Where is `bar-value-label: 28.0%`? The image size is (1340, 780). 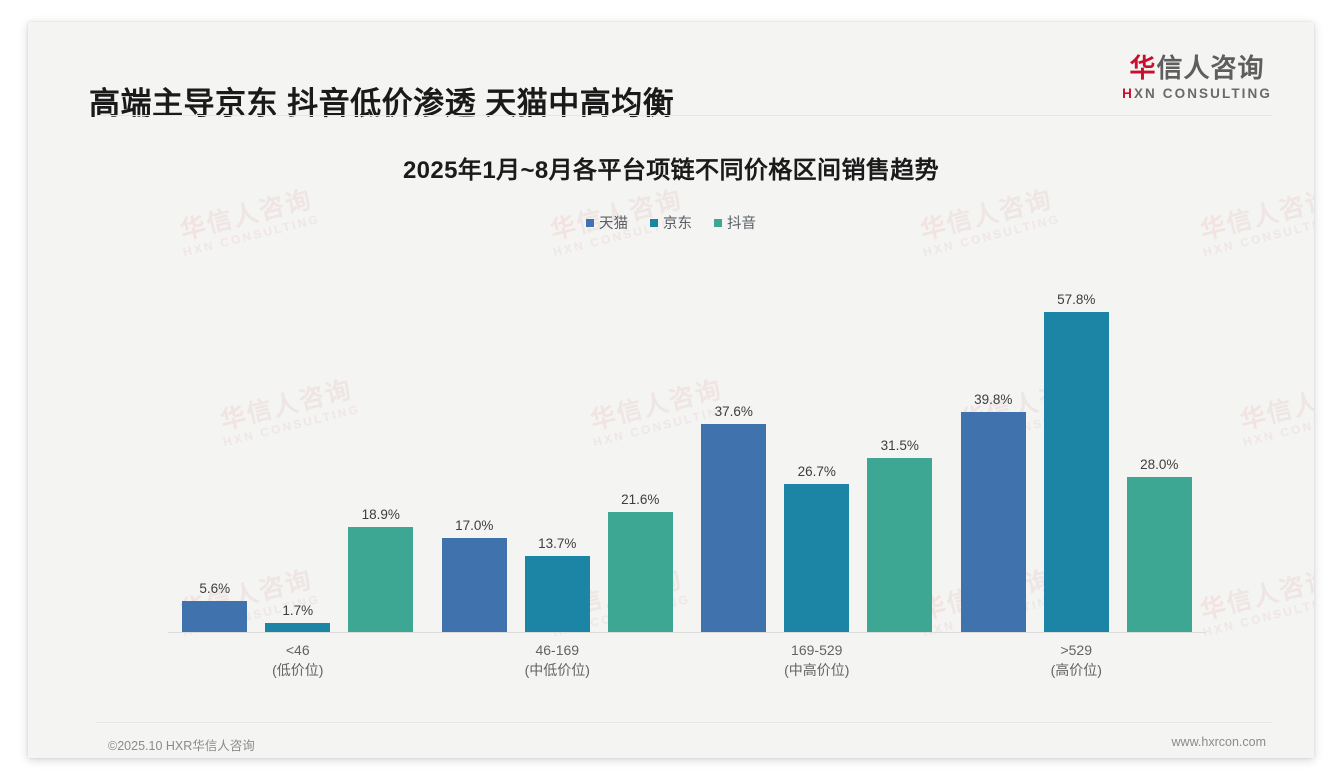 bar-value-label: 28.0% is located at coordinates (1159, 464).